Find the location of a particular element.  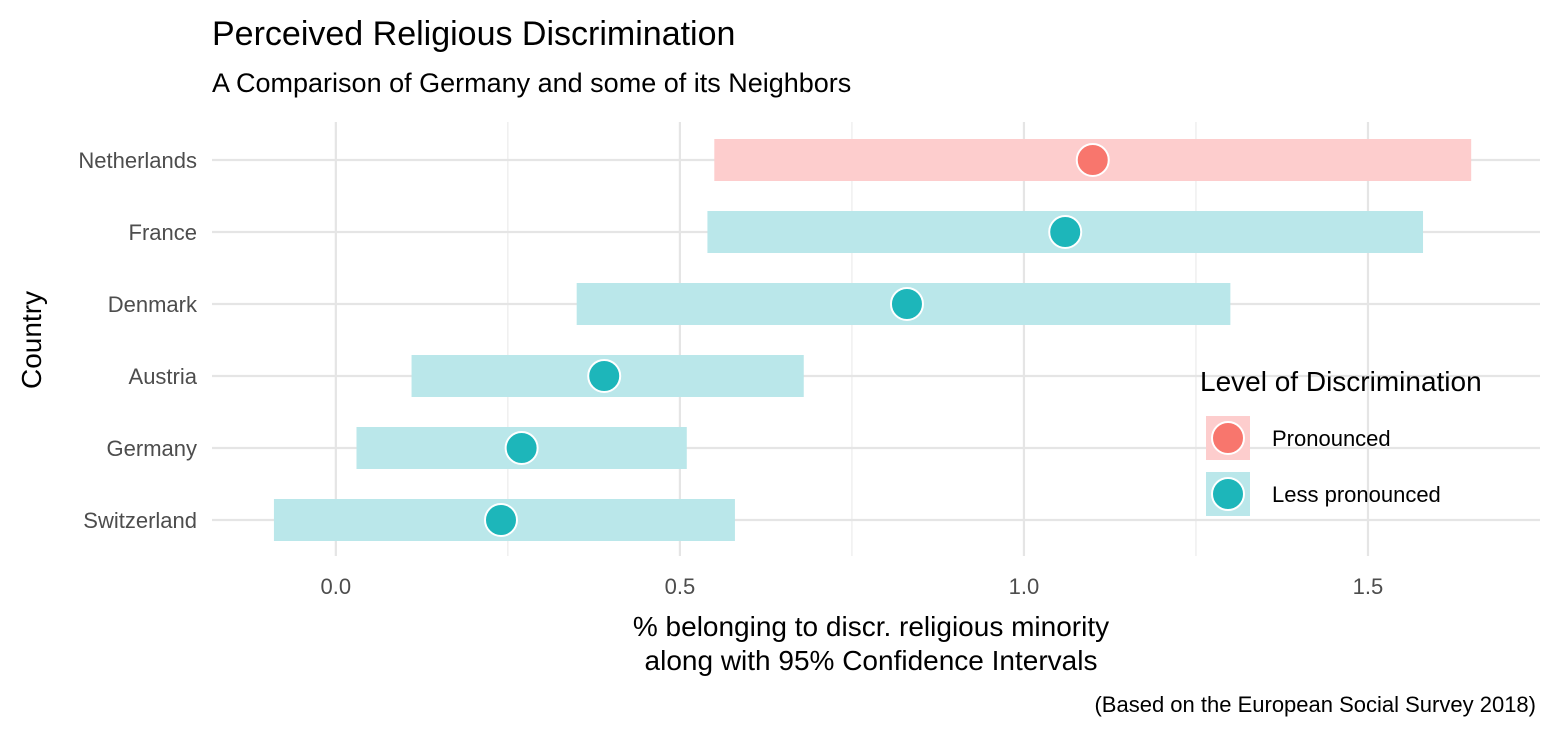

legend-title: Level of Discrimination is located at coordinates (1341, 381).